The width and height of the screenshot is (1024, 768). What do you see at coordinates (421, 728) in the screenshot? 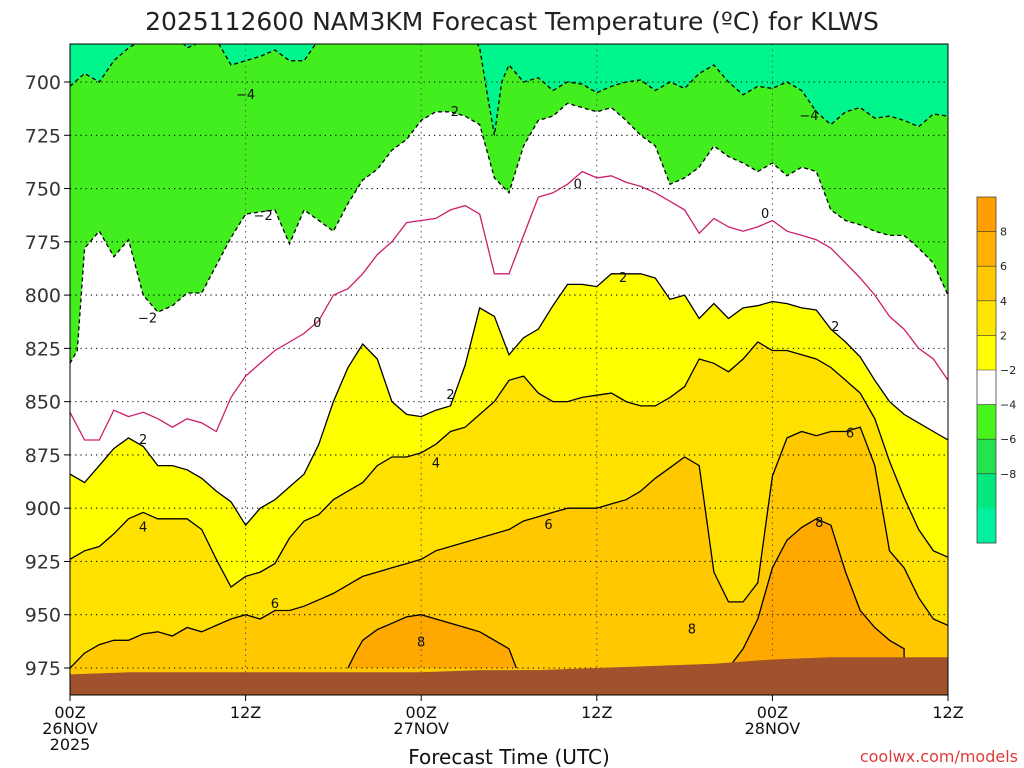
I see `x-tick-label-24-2: 27NOV` at bounding box center [421, 728].